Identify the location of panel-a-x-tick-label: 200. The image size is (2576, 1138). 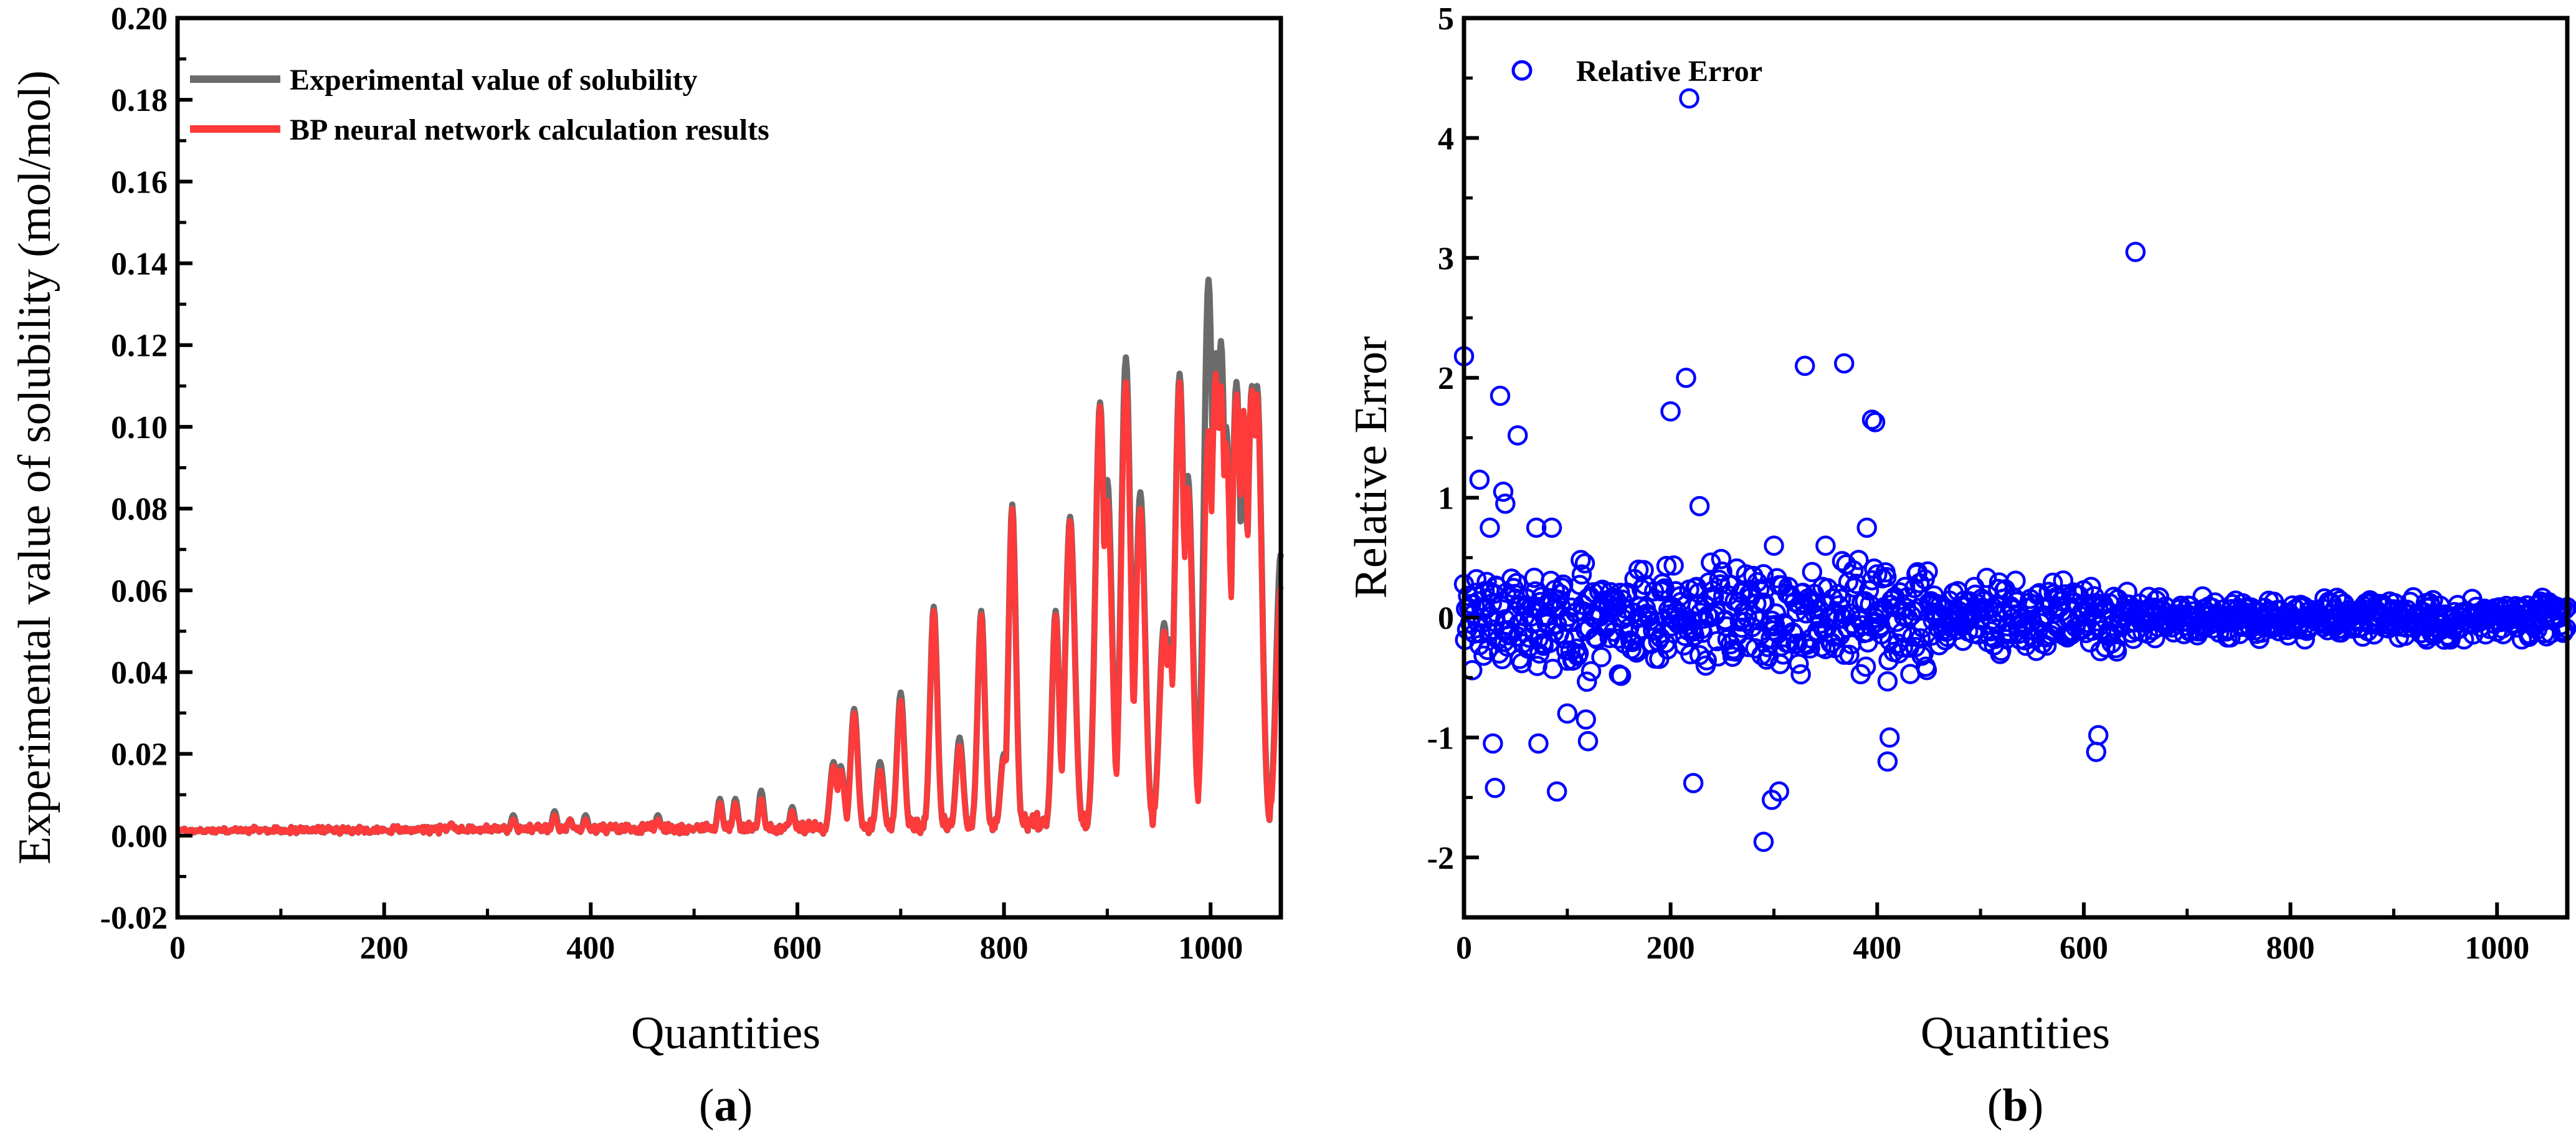
(384, 948).